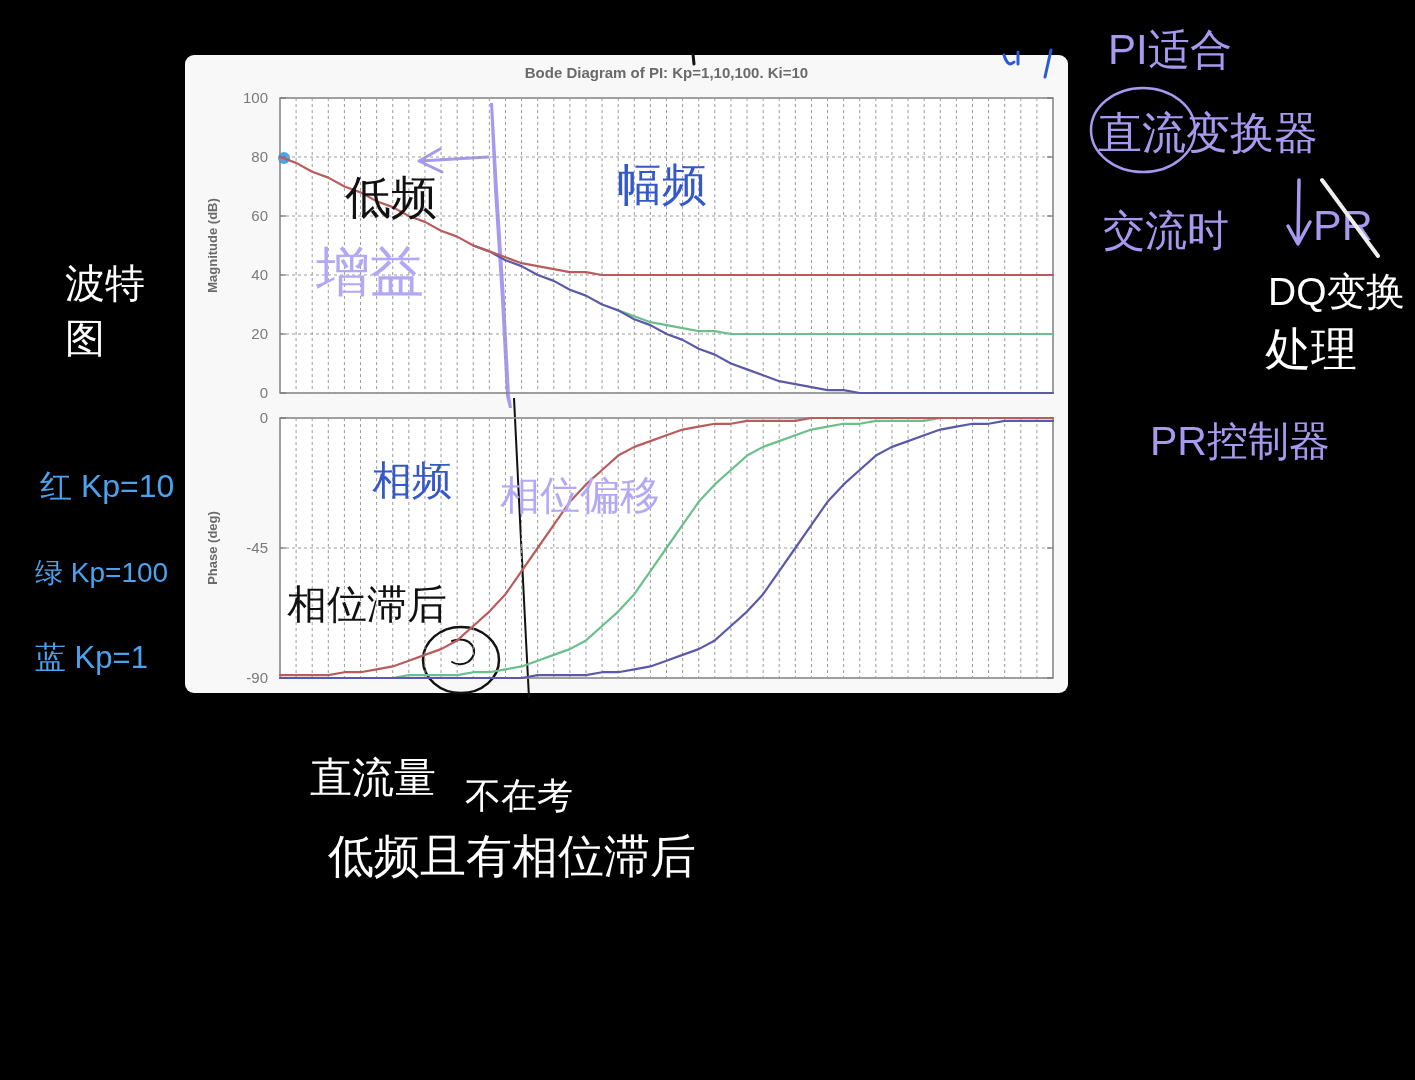  Describe the element at coordinates (257, 677) in the screenshot. I see `y-tick-label: -90` at that location.